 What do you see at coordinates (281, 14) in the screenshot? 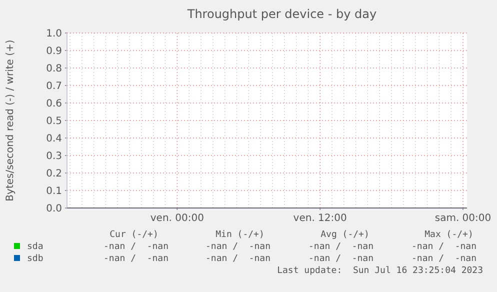
I see `chart-title: Throughput per device - by day` at bounding box center [281, 14].